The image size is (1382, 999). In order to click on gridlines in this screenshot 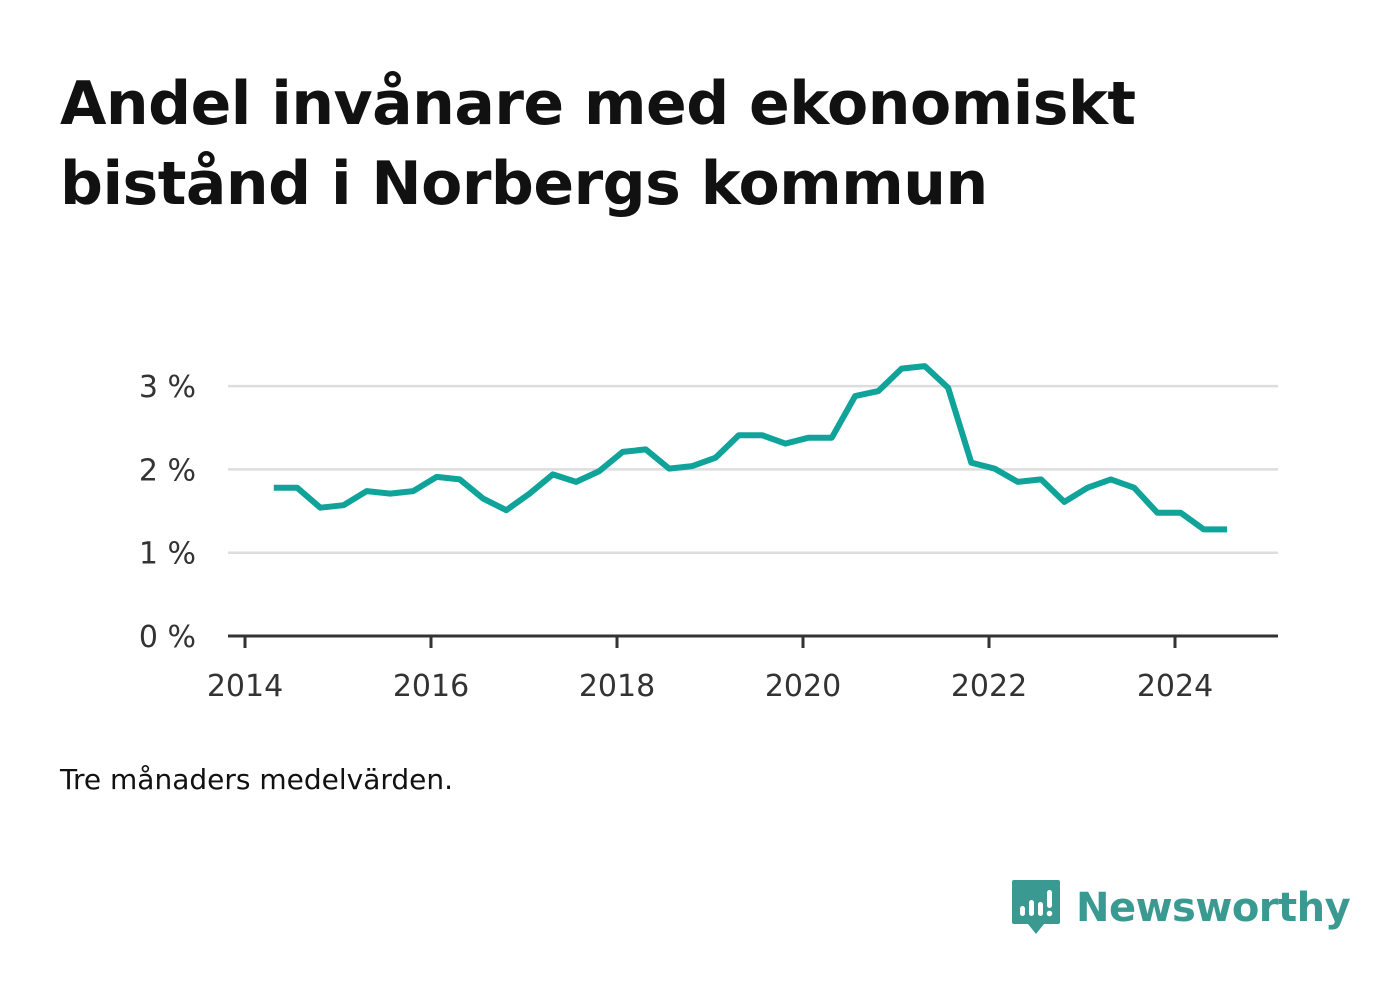, I will do `click(753, 469)`.